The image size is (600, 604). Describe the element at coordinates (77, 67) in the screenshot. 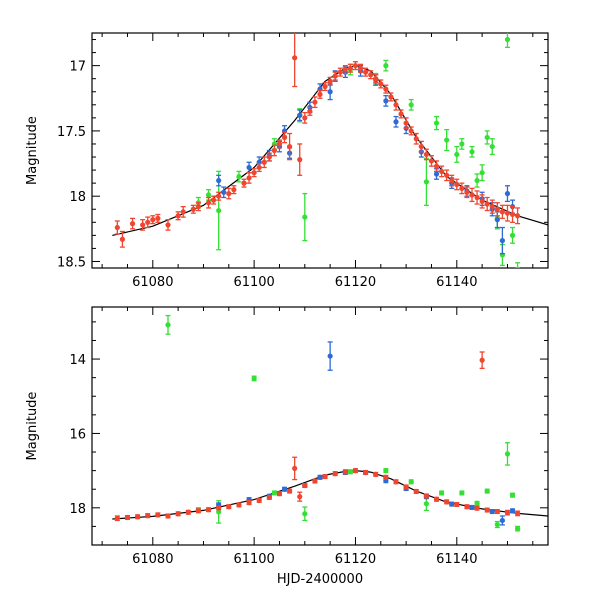

I see `y-tick-label: 17` at that location.